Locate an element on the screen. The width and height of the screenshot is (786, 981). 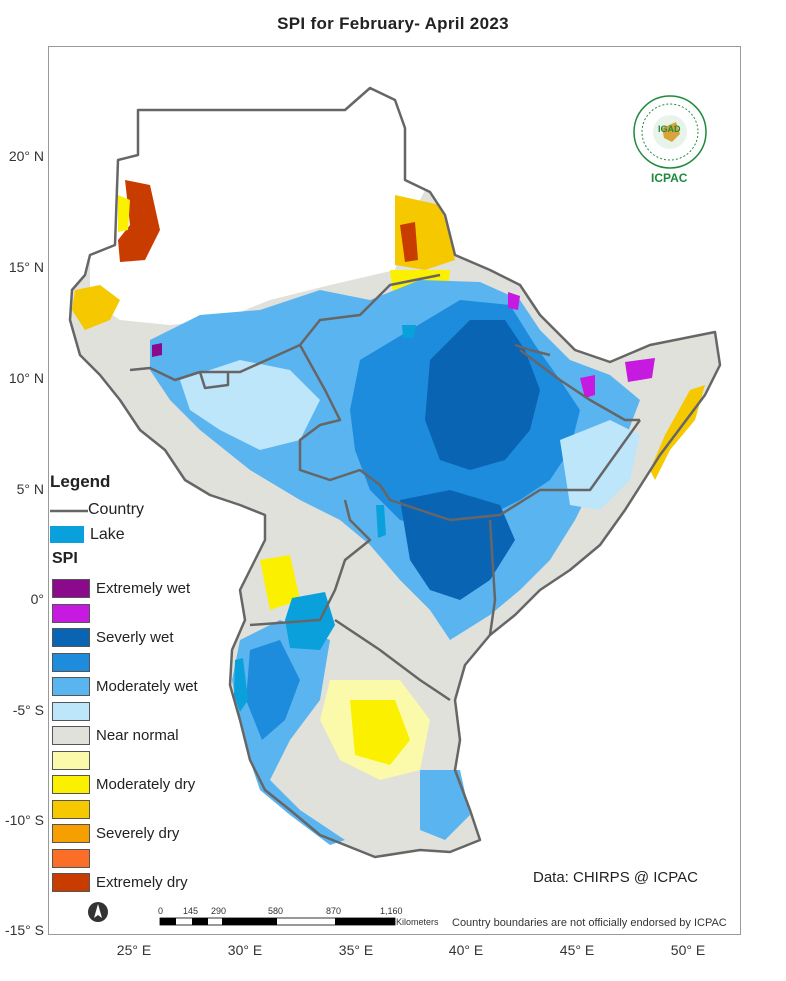
north-arrow-icon is located at coordinates (98, 912).